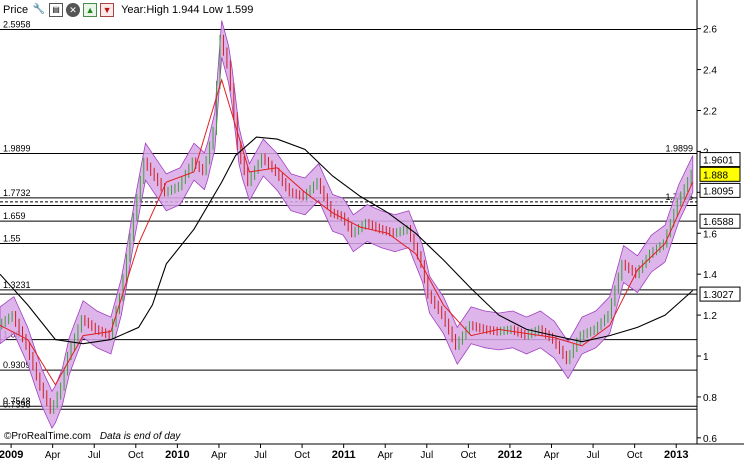 The image size is (744, 460). What do you see at coordinates (710, 111) in the screenshot?
I see `y-tick-label: 2.2` at bounding box center [710, 111].